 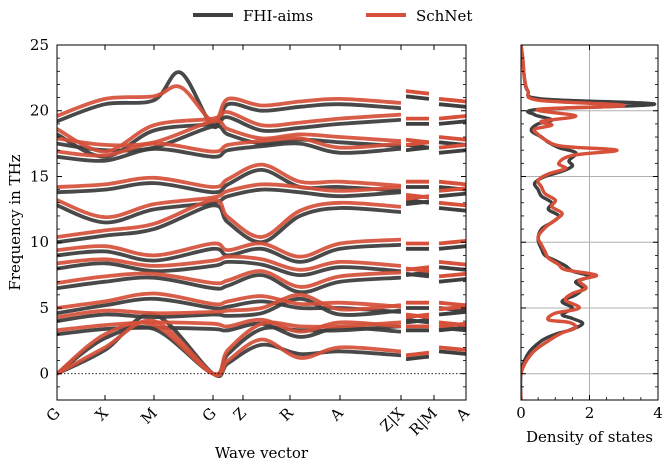 What do you see at coordinates (452, 275) in the screenshot?
I see `band-line-schnet-6-rm-a` at bounding box center [452, 275].